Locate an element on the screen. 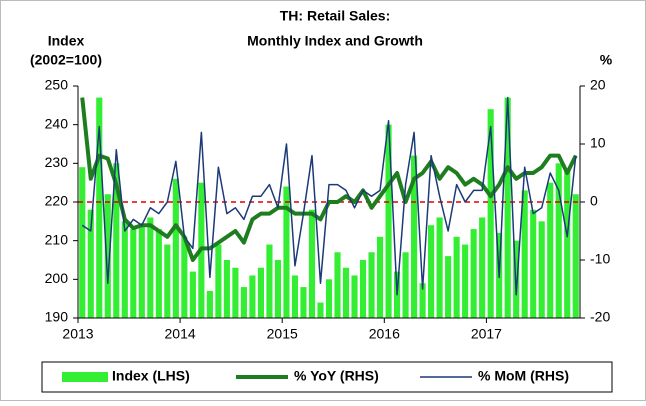  legend-label: % MoM (RHS) is located at coordinates (523, 376).